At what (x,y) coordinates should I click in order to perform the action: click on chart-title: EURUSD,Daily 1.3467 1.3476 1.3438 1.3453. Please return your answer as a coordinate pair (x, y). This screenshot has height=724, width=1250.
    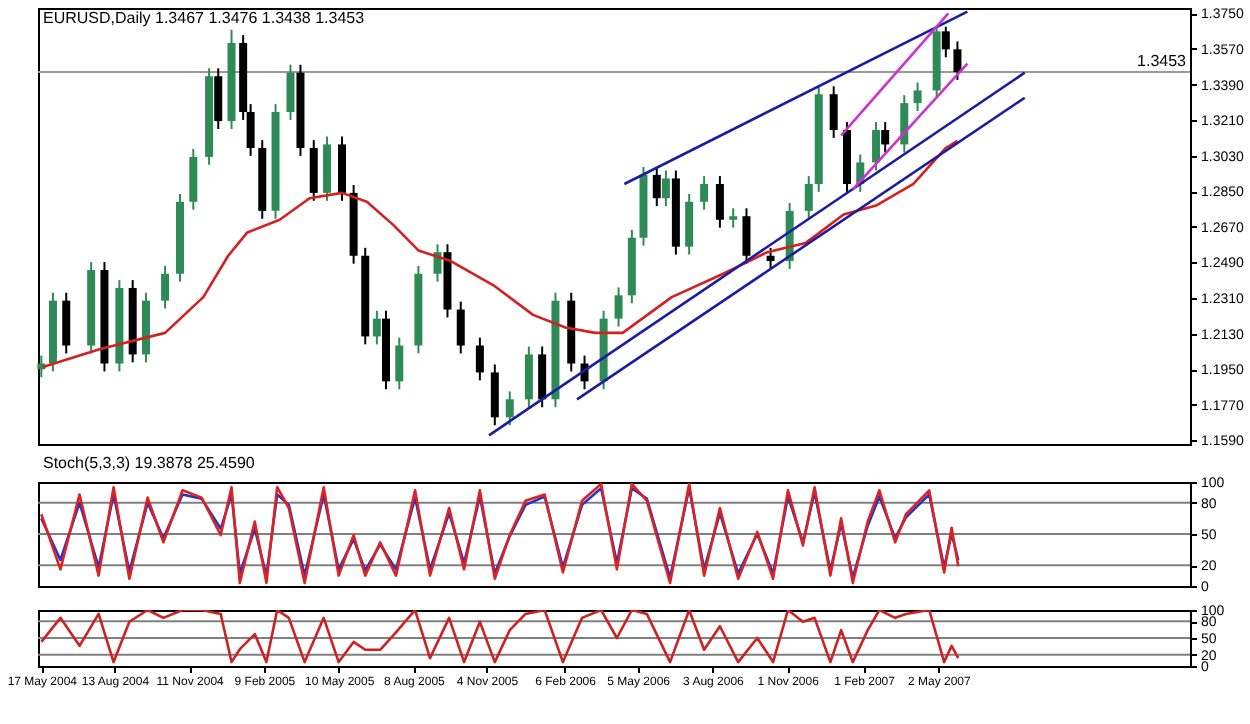
    Looking at the image, I should click on (204, 18).